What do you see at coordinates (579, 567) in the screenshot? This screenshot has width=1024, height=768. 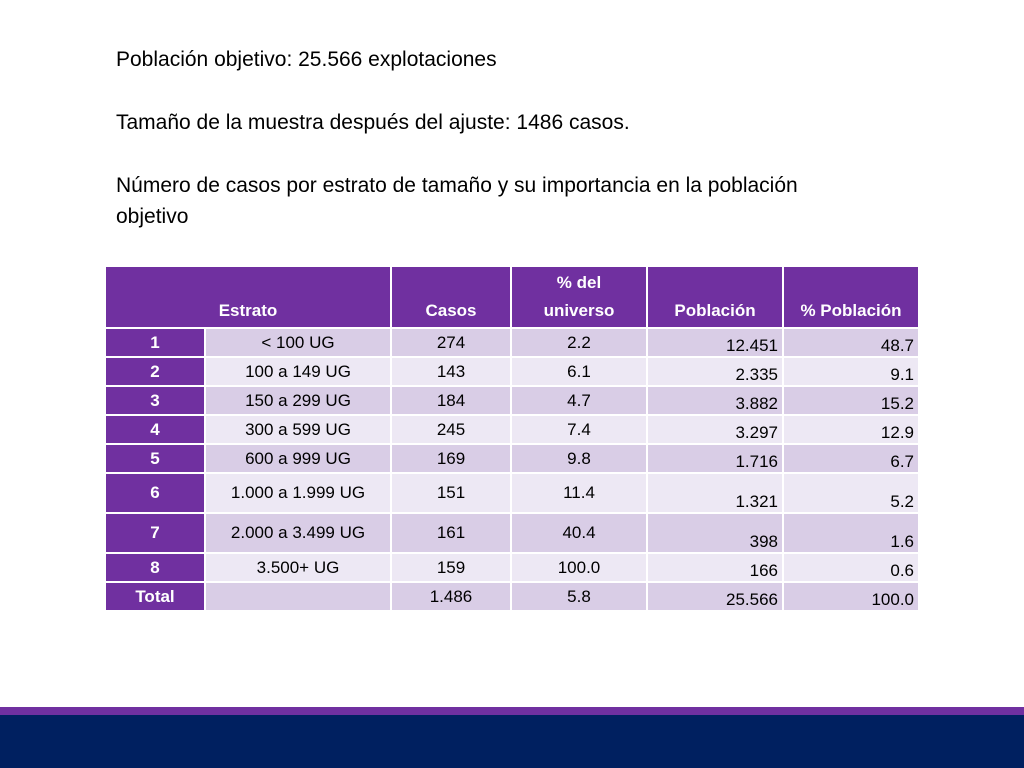 I see `row-universo: 100.0` at bounding box center [579, 567].